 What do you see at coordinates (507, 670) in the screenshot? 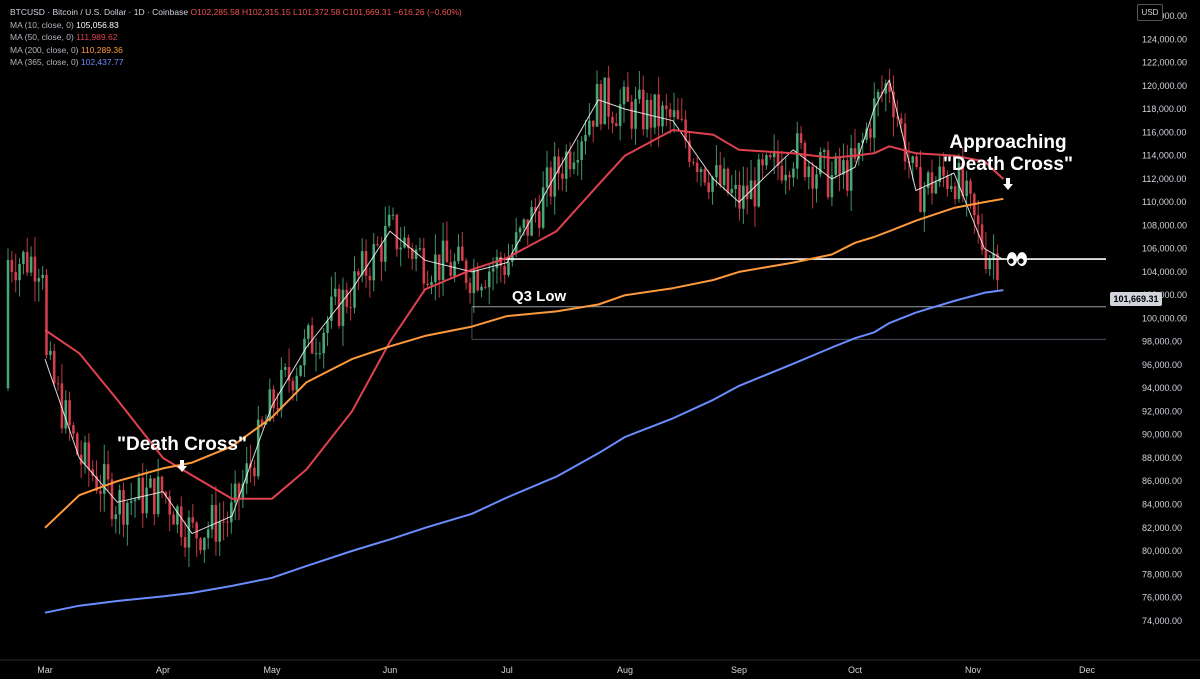
I see `x-tick-label: Jul` at bounding box center [507, 670].